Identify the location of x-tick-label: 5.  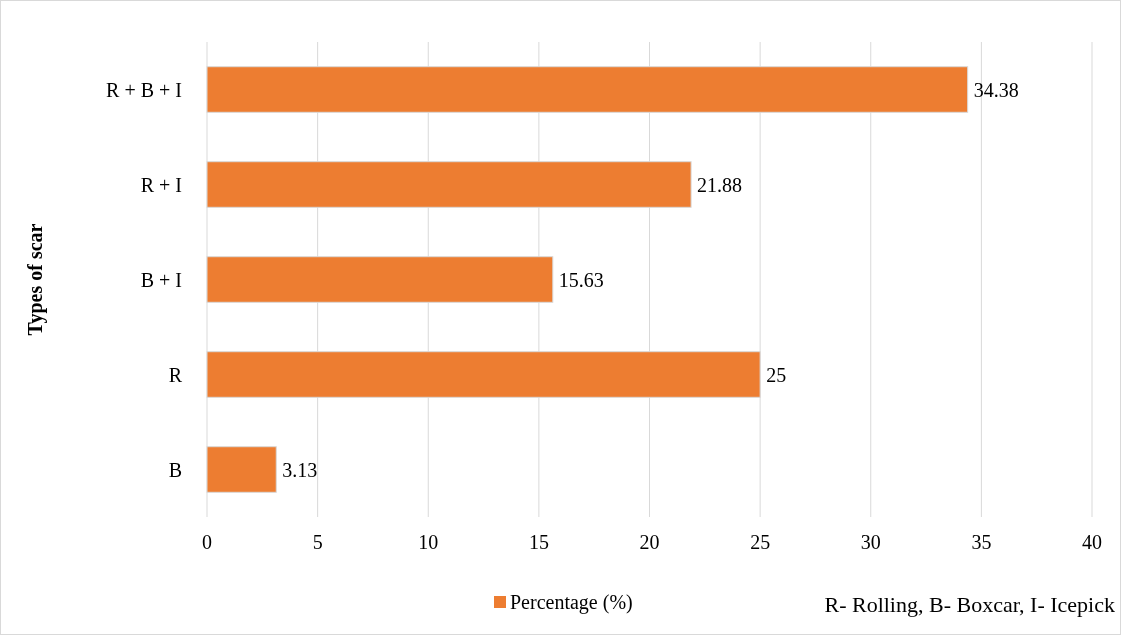
(317, 542).